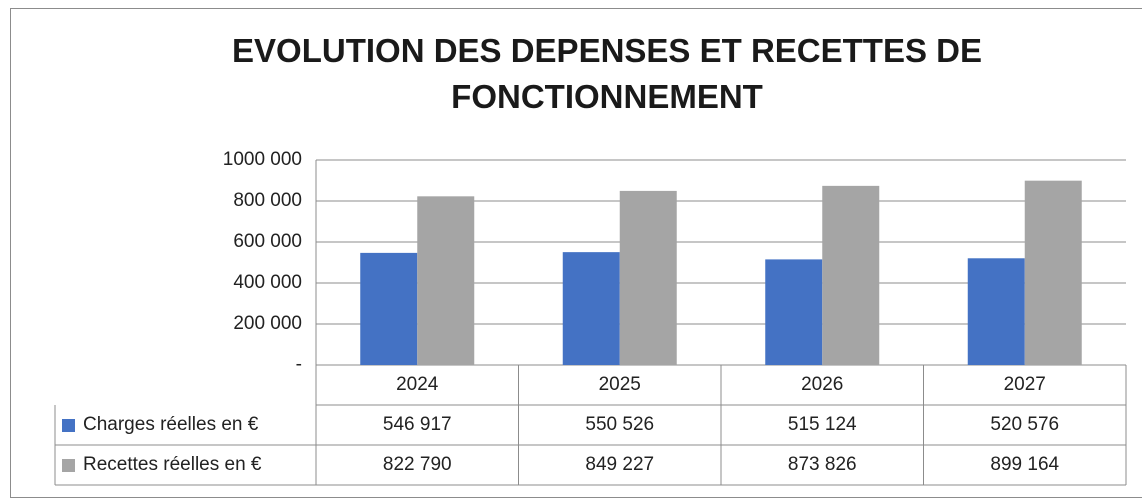 The image size is (1142, 498). I want to click on table-value: 849 227, so click(619, 464).